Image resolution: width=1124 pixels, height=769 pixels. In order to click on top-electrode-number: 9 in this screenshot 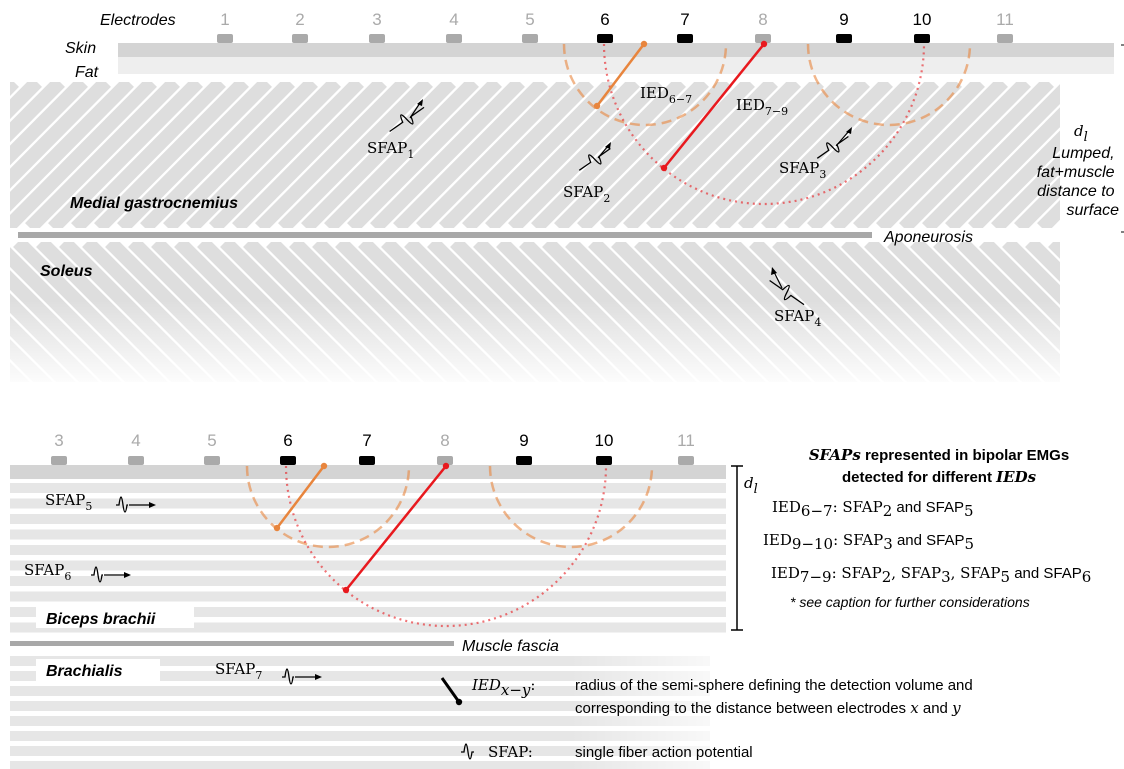, I will do `click(843, 19)`.